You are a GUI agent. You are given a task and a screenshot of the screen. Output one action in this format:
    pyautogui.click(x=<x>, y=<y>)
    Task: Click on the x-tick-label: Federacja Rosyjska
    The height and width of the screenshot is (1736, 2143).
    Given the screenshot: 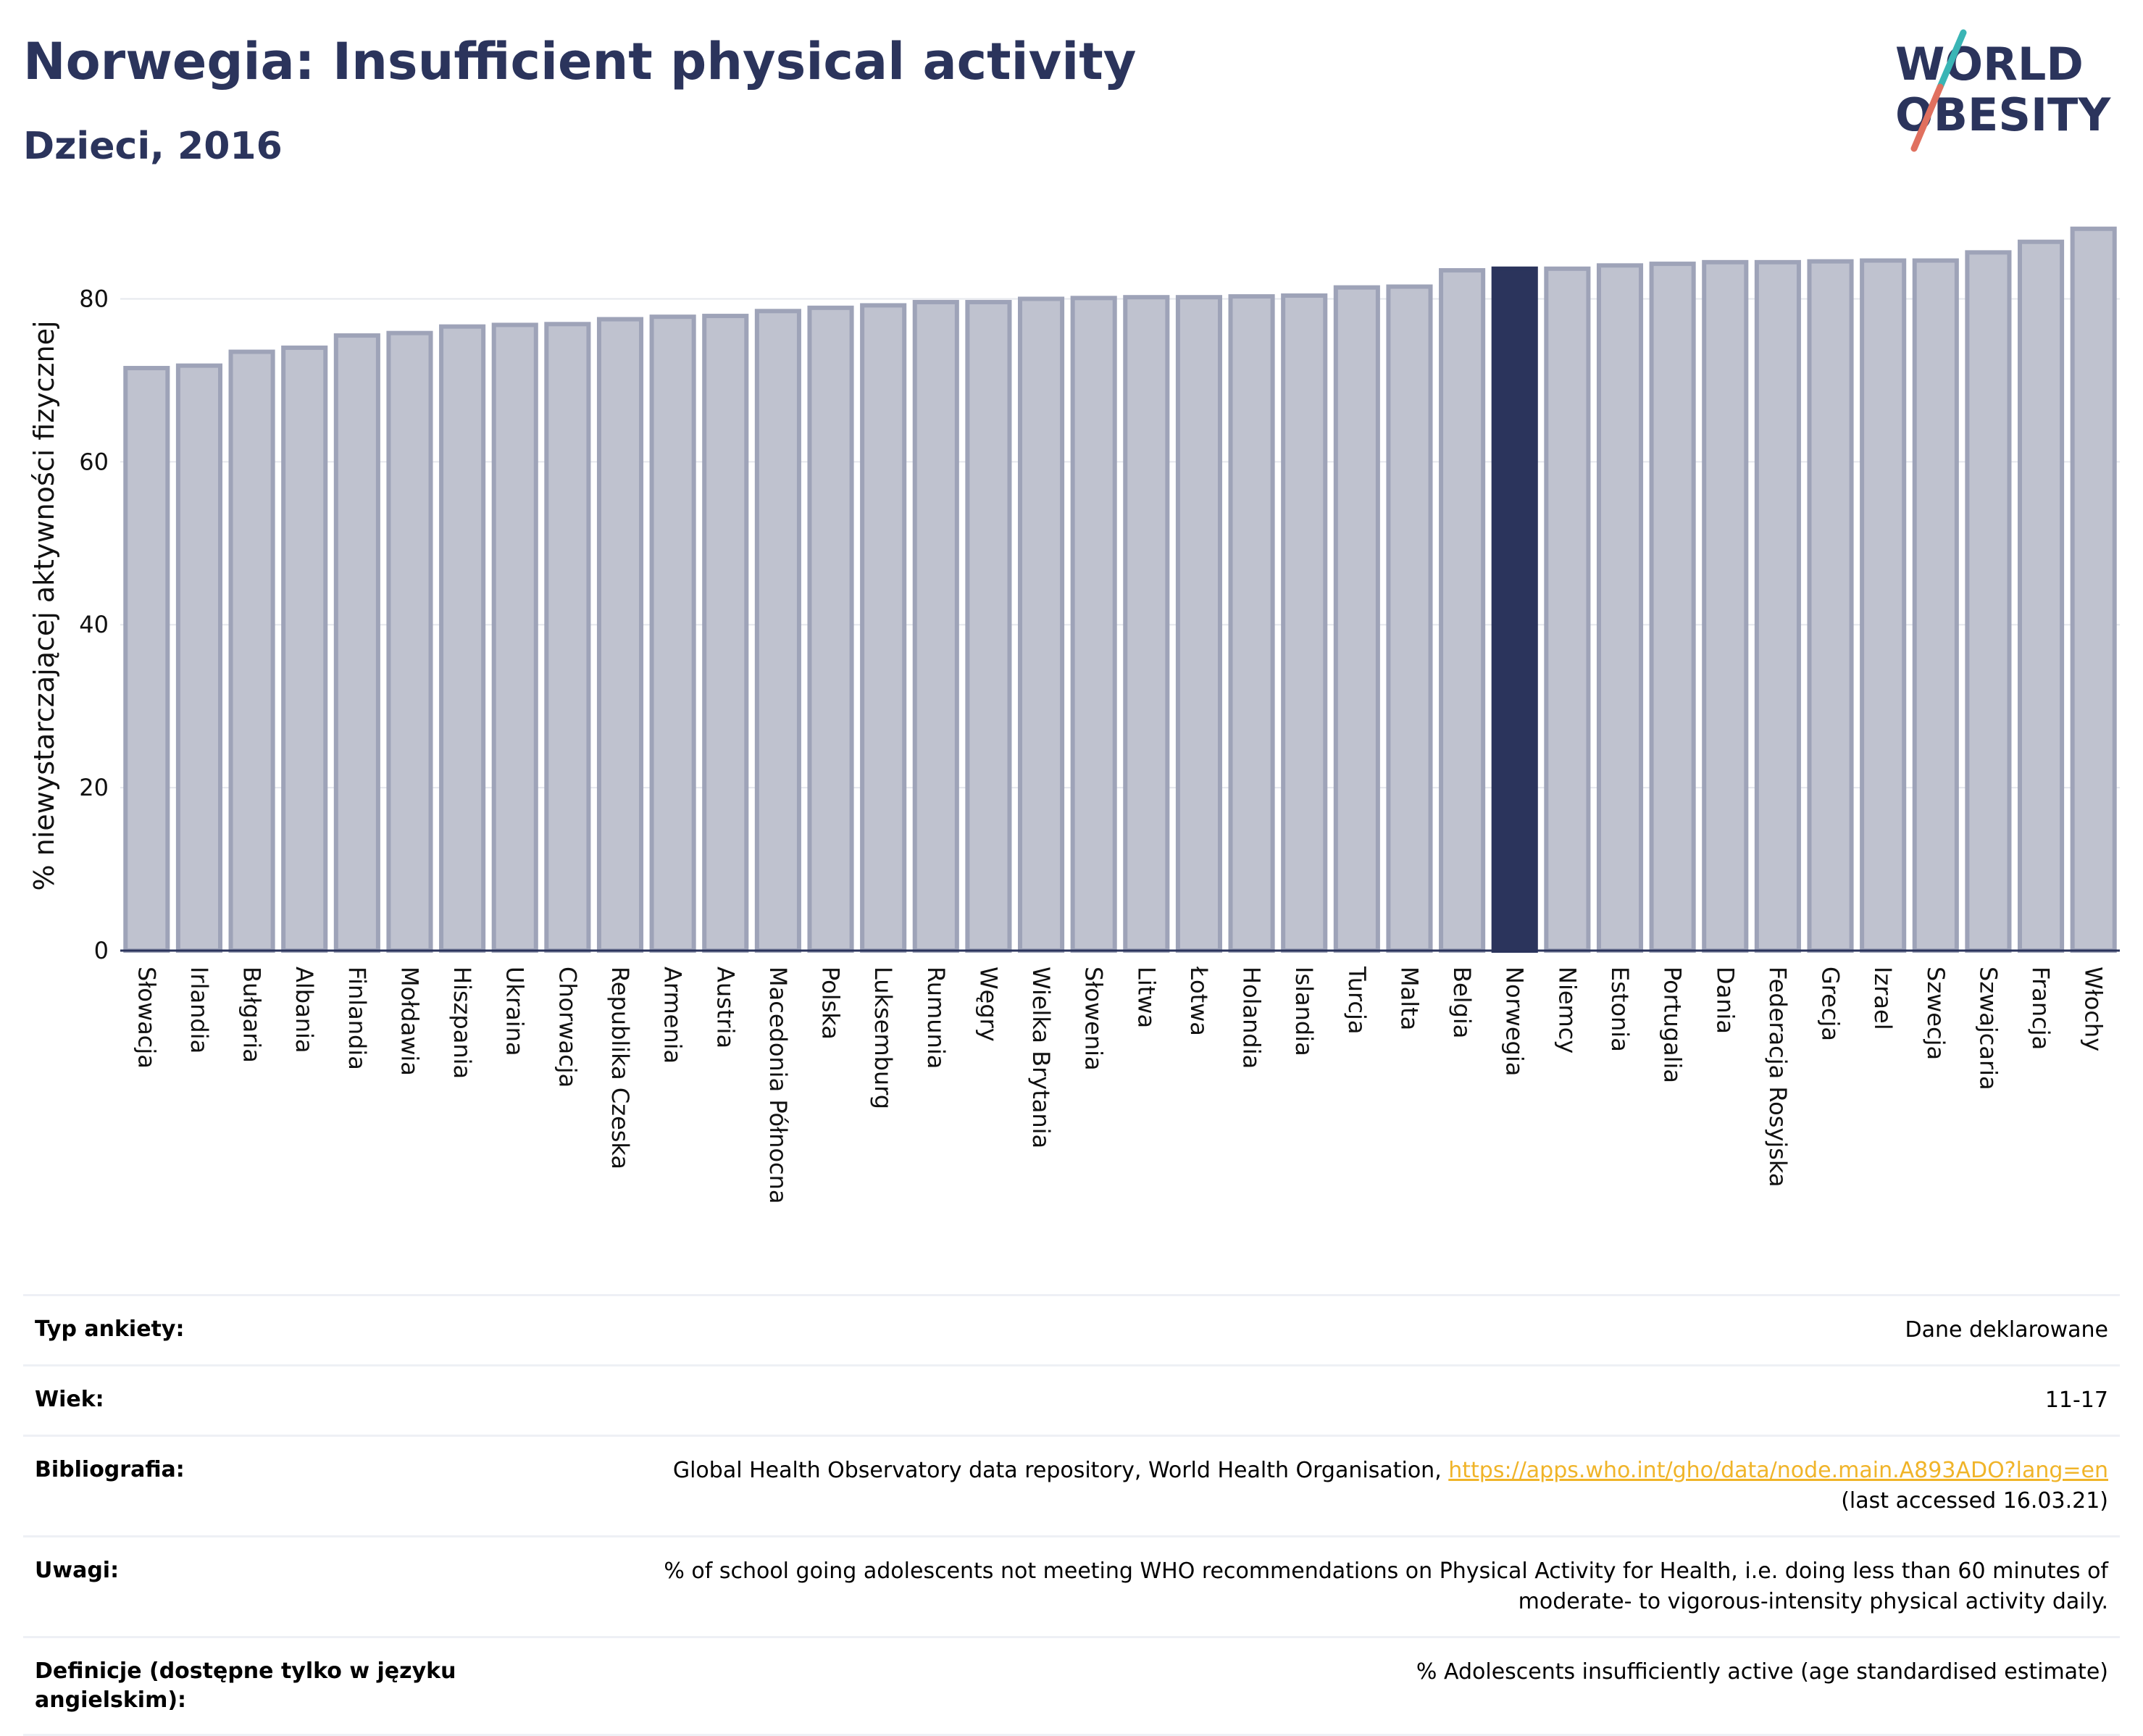 What is the action you would take?
    pyautogui.click(x=1778, y=1077)
    